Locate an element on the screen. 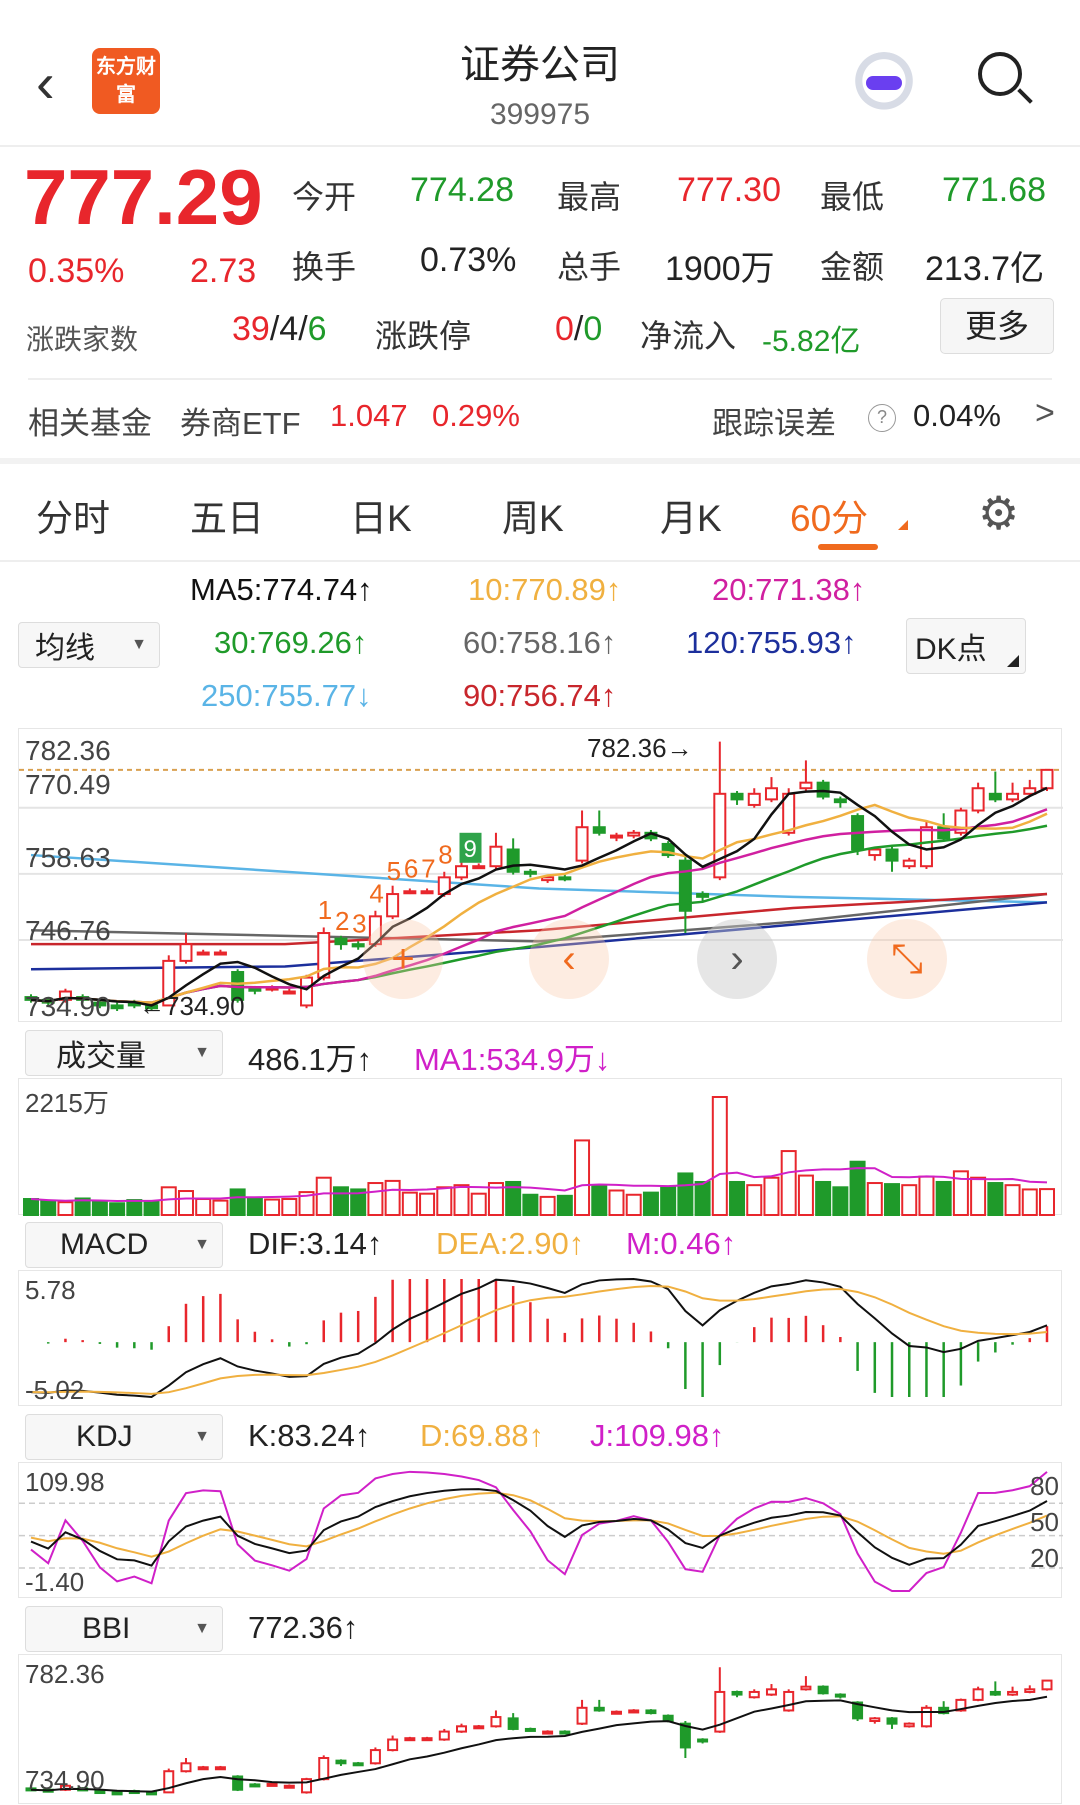  bbi-chart: 782.36 734.90 is located at coordinates (540, 1729).